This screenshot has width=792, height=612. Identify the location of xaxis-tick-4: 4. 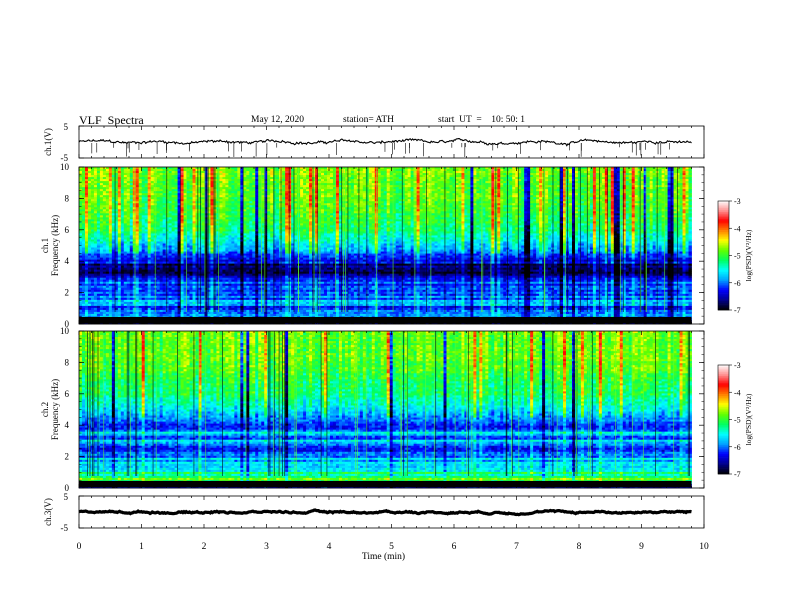
(329, 547).